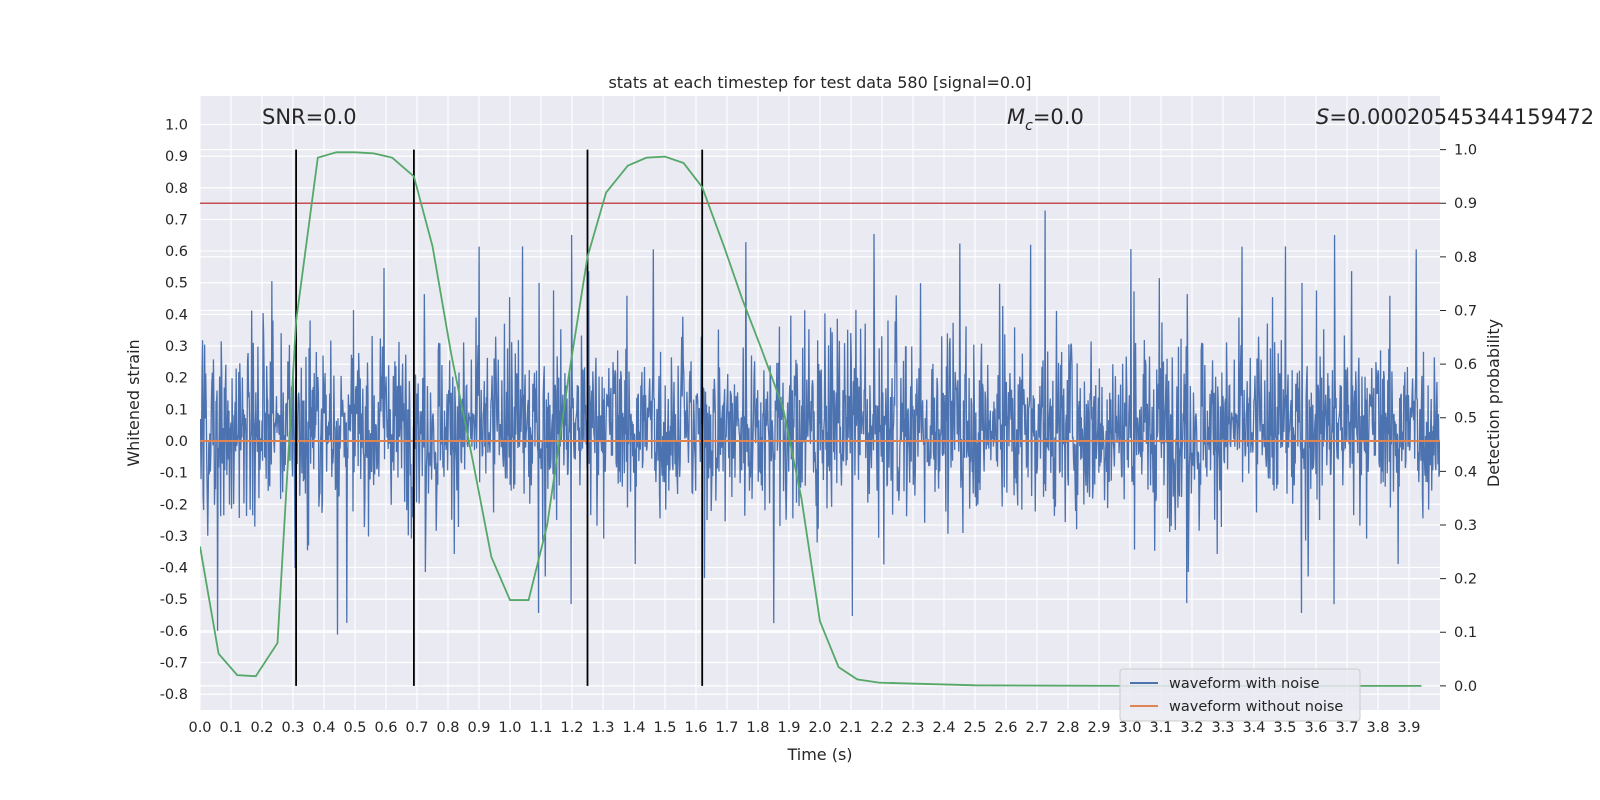 This screenshot has height=800, width=1600. Describe the element at coordinates (819, 728) in the screenshot. I see `x-tick-label: 2.0` at that location.